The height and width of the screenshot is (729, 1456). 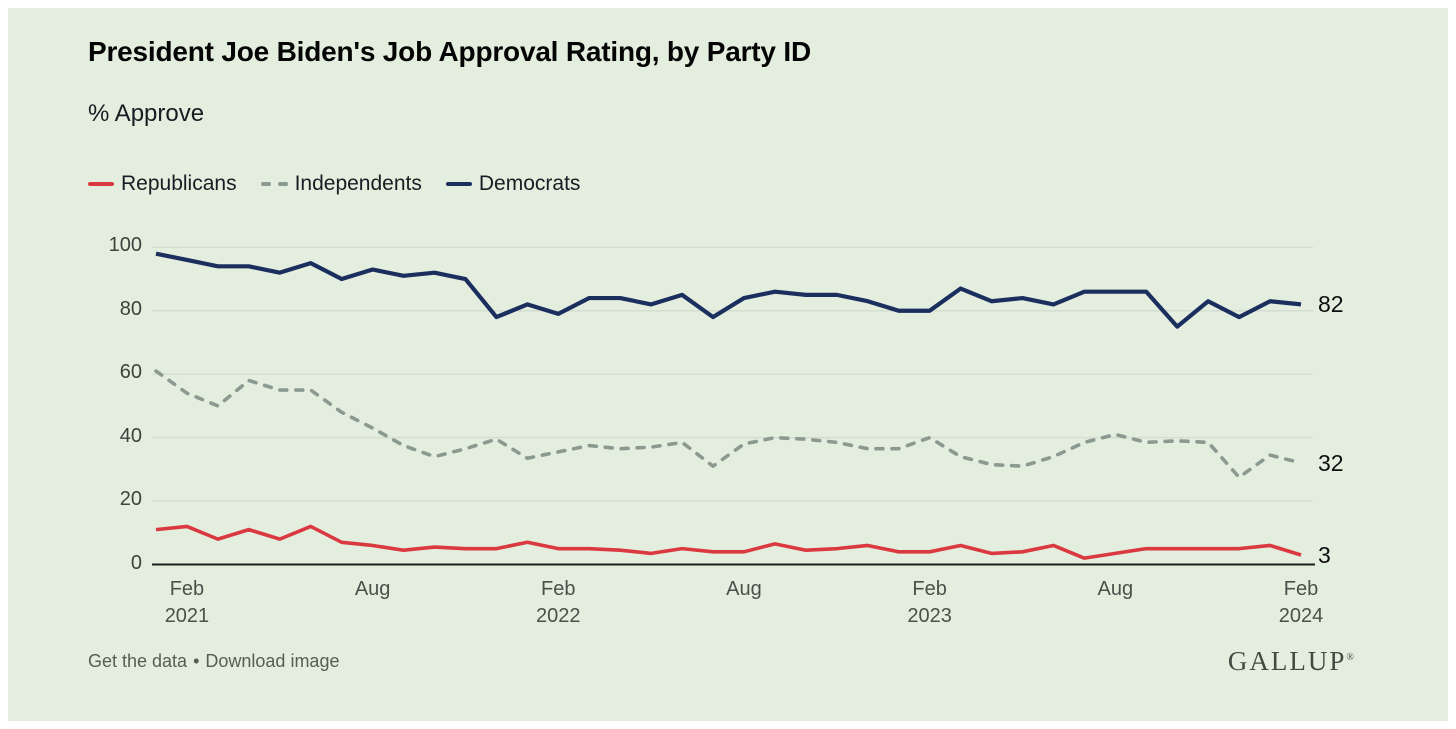 I want to click on legend-label: Independents, so click(x=358, y=183).